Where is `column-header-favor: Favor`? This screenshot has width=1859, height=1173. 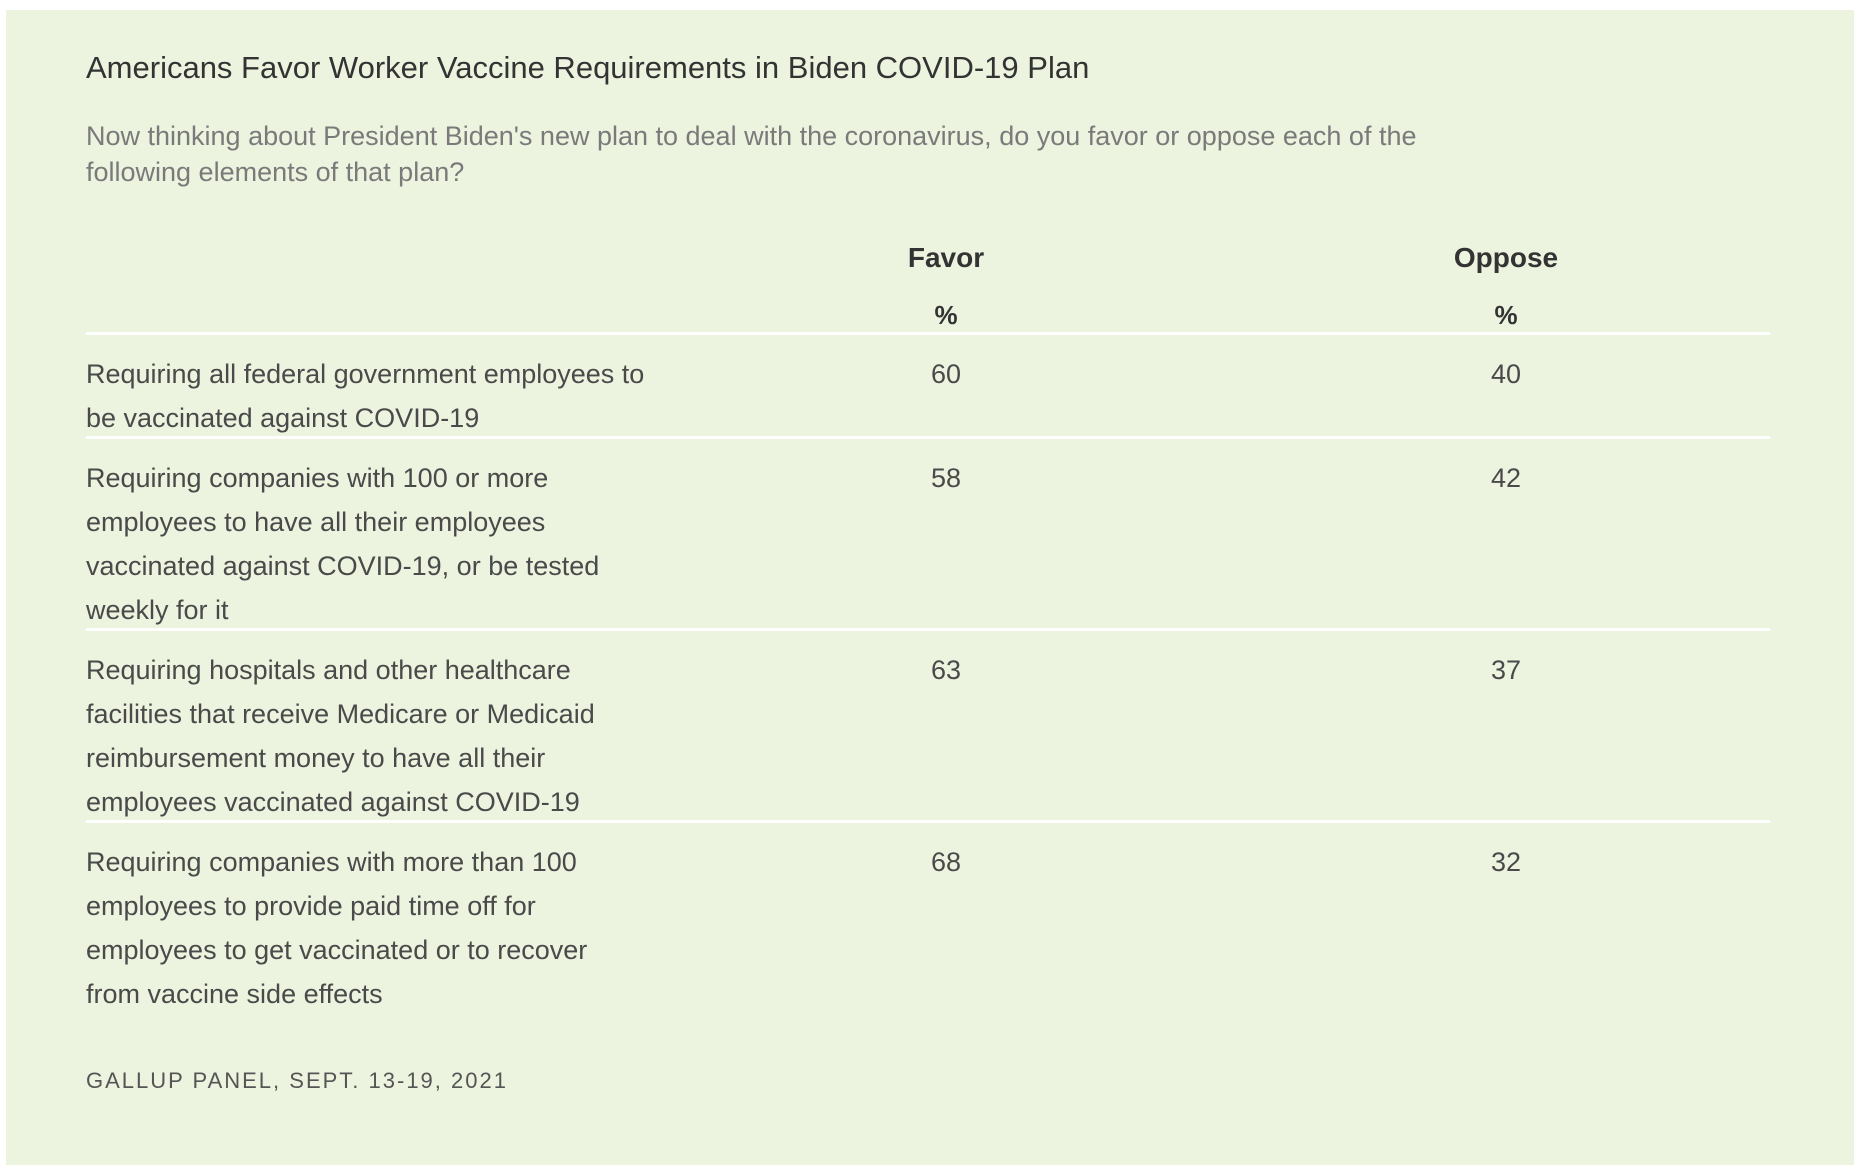 column-header-favor: Favor is located at coordinates (946, 257).